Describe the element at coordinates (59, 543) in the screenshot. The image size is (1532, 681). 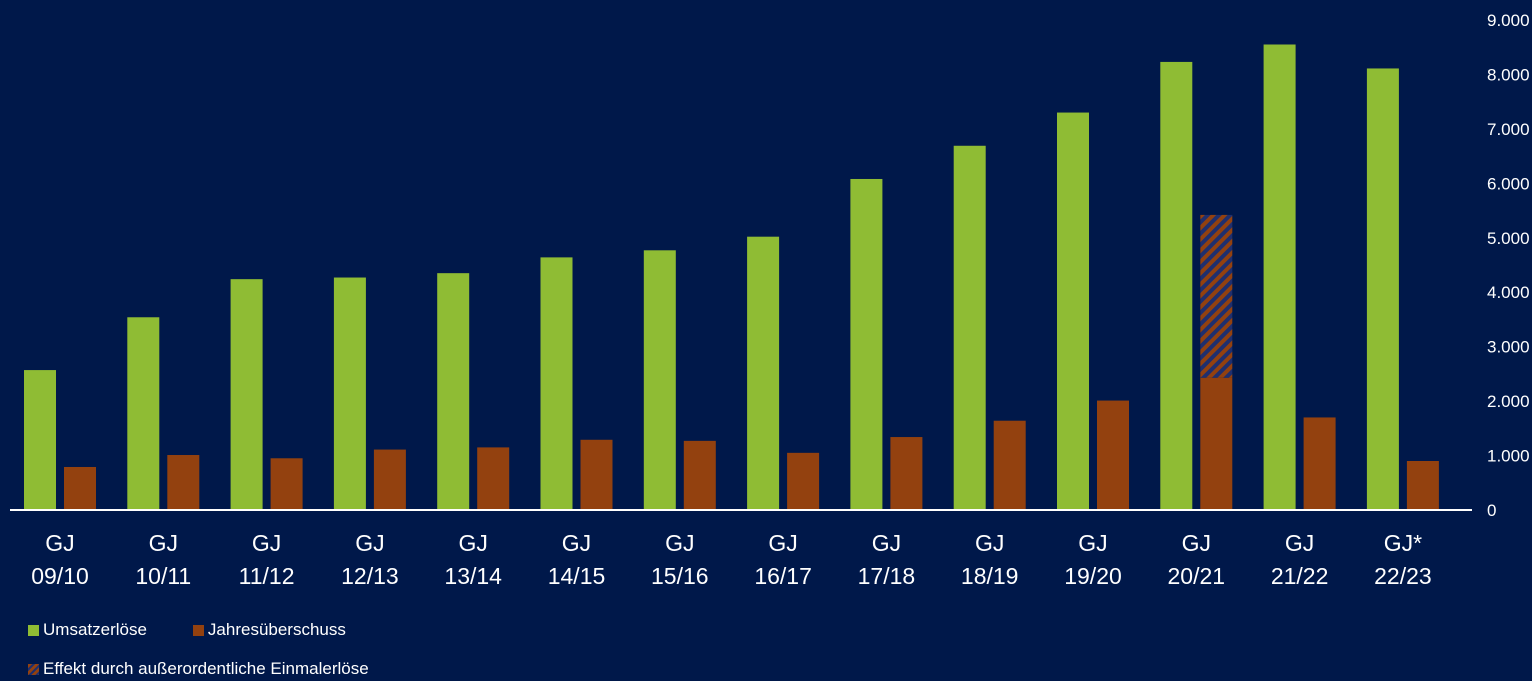
I see `x-category-label-0-line-0: GJ` at that location.